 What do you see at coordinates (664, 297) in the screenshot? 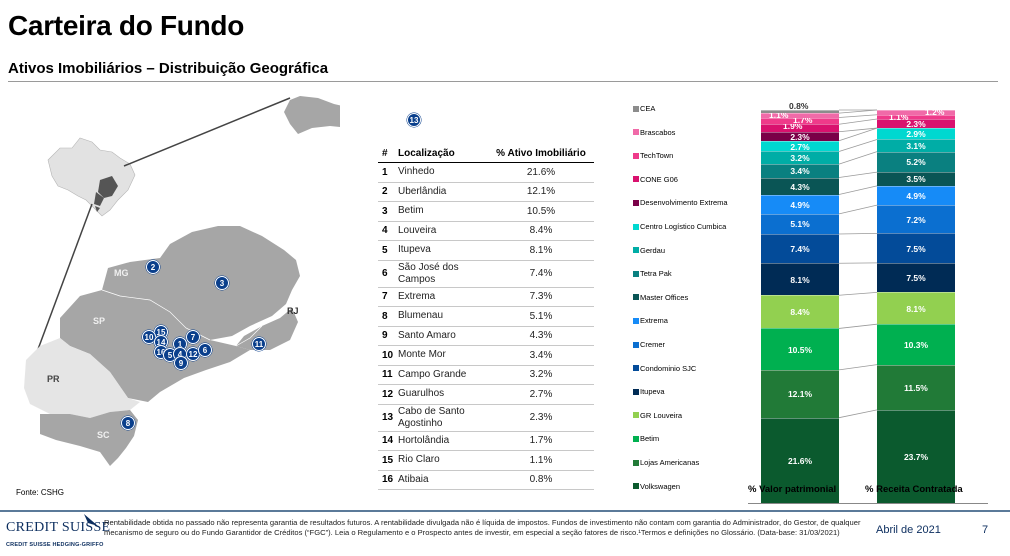
I see `legend-label: Master Offices` at bounding box center [664, 297].